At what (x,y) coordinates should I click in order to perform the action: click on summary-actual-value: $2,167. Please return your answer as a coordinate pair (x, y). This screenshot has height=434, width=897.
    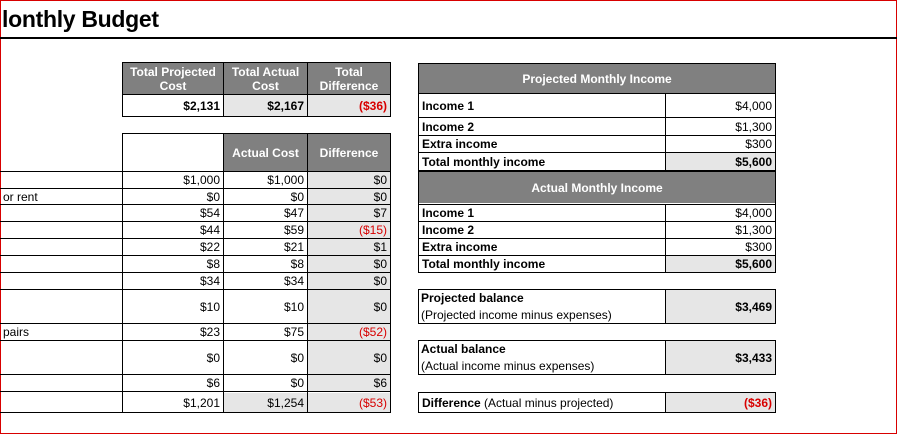
    Looking at the image, I should click on (265, 105).